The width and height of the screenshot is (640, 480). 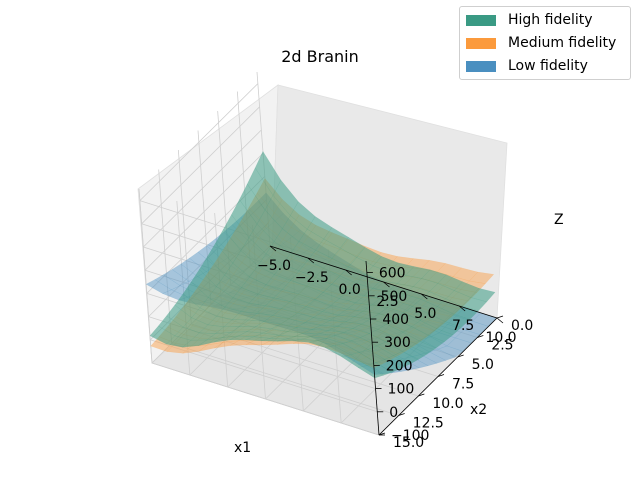 I want to click on legend-swatch-medium, so click(x=481, y=43).